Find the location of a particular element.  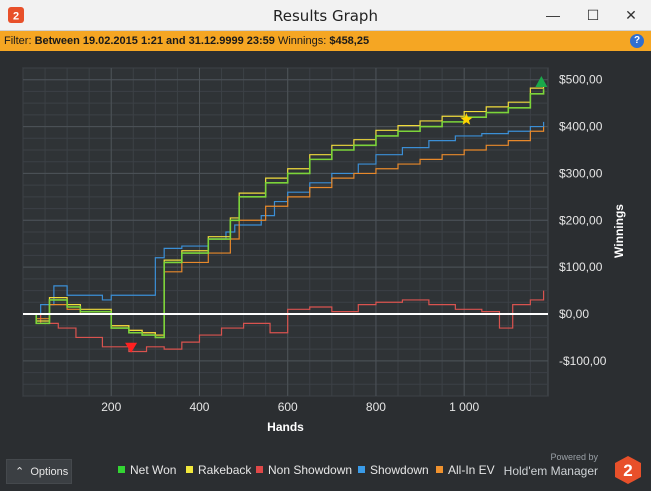

legend-rakeback: Rakeback is located at coordinates (218, 470).